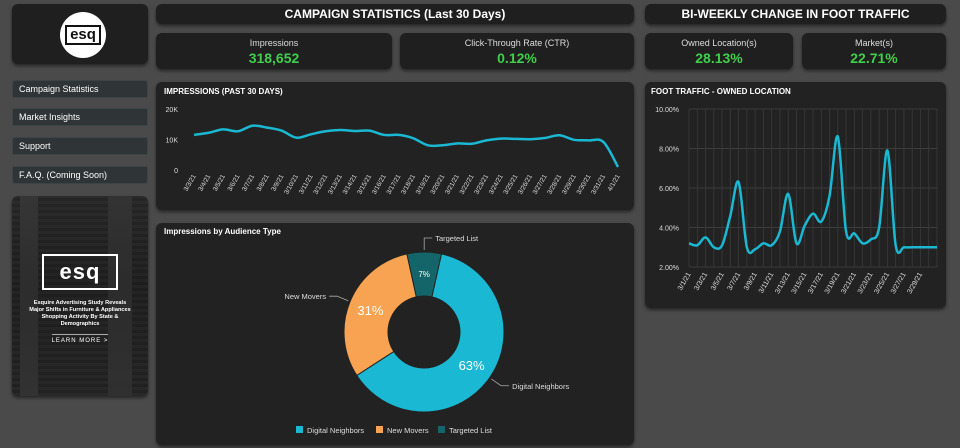  I want to click on slice-value-label: 7%, so click(424, 274).